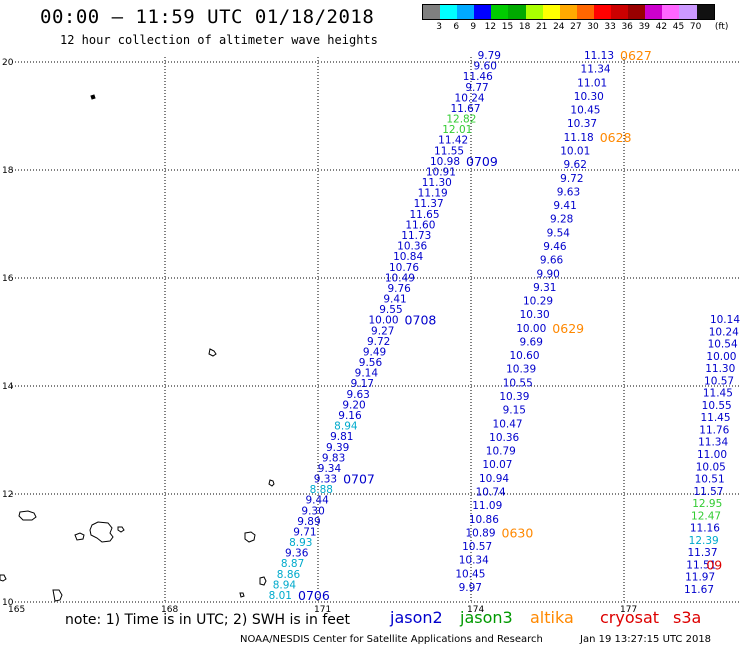 This screenshot has height=650, width=740. I want to click on swh-value: 10.89, so click(480, 533).